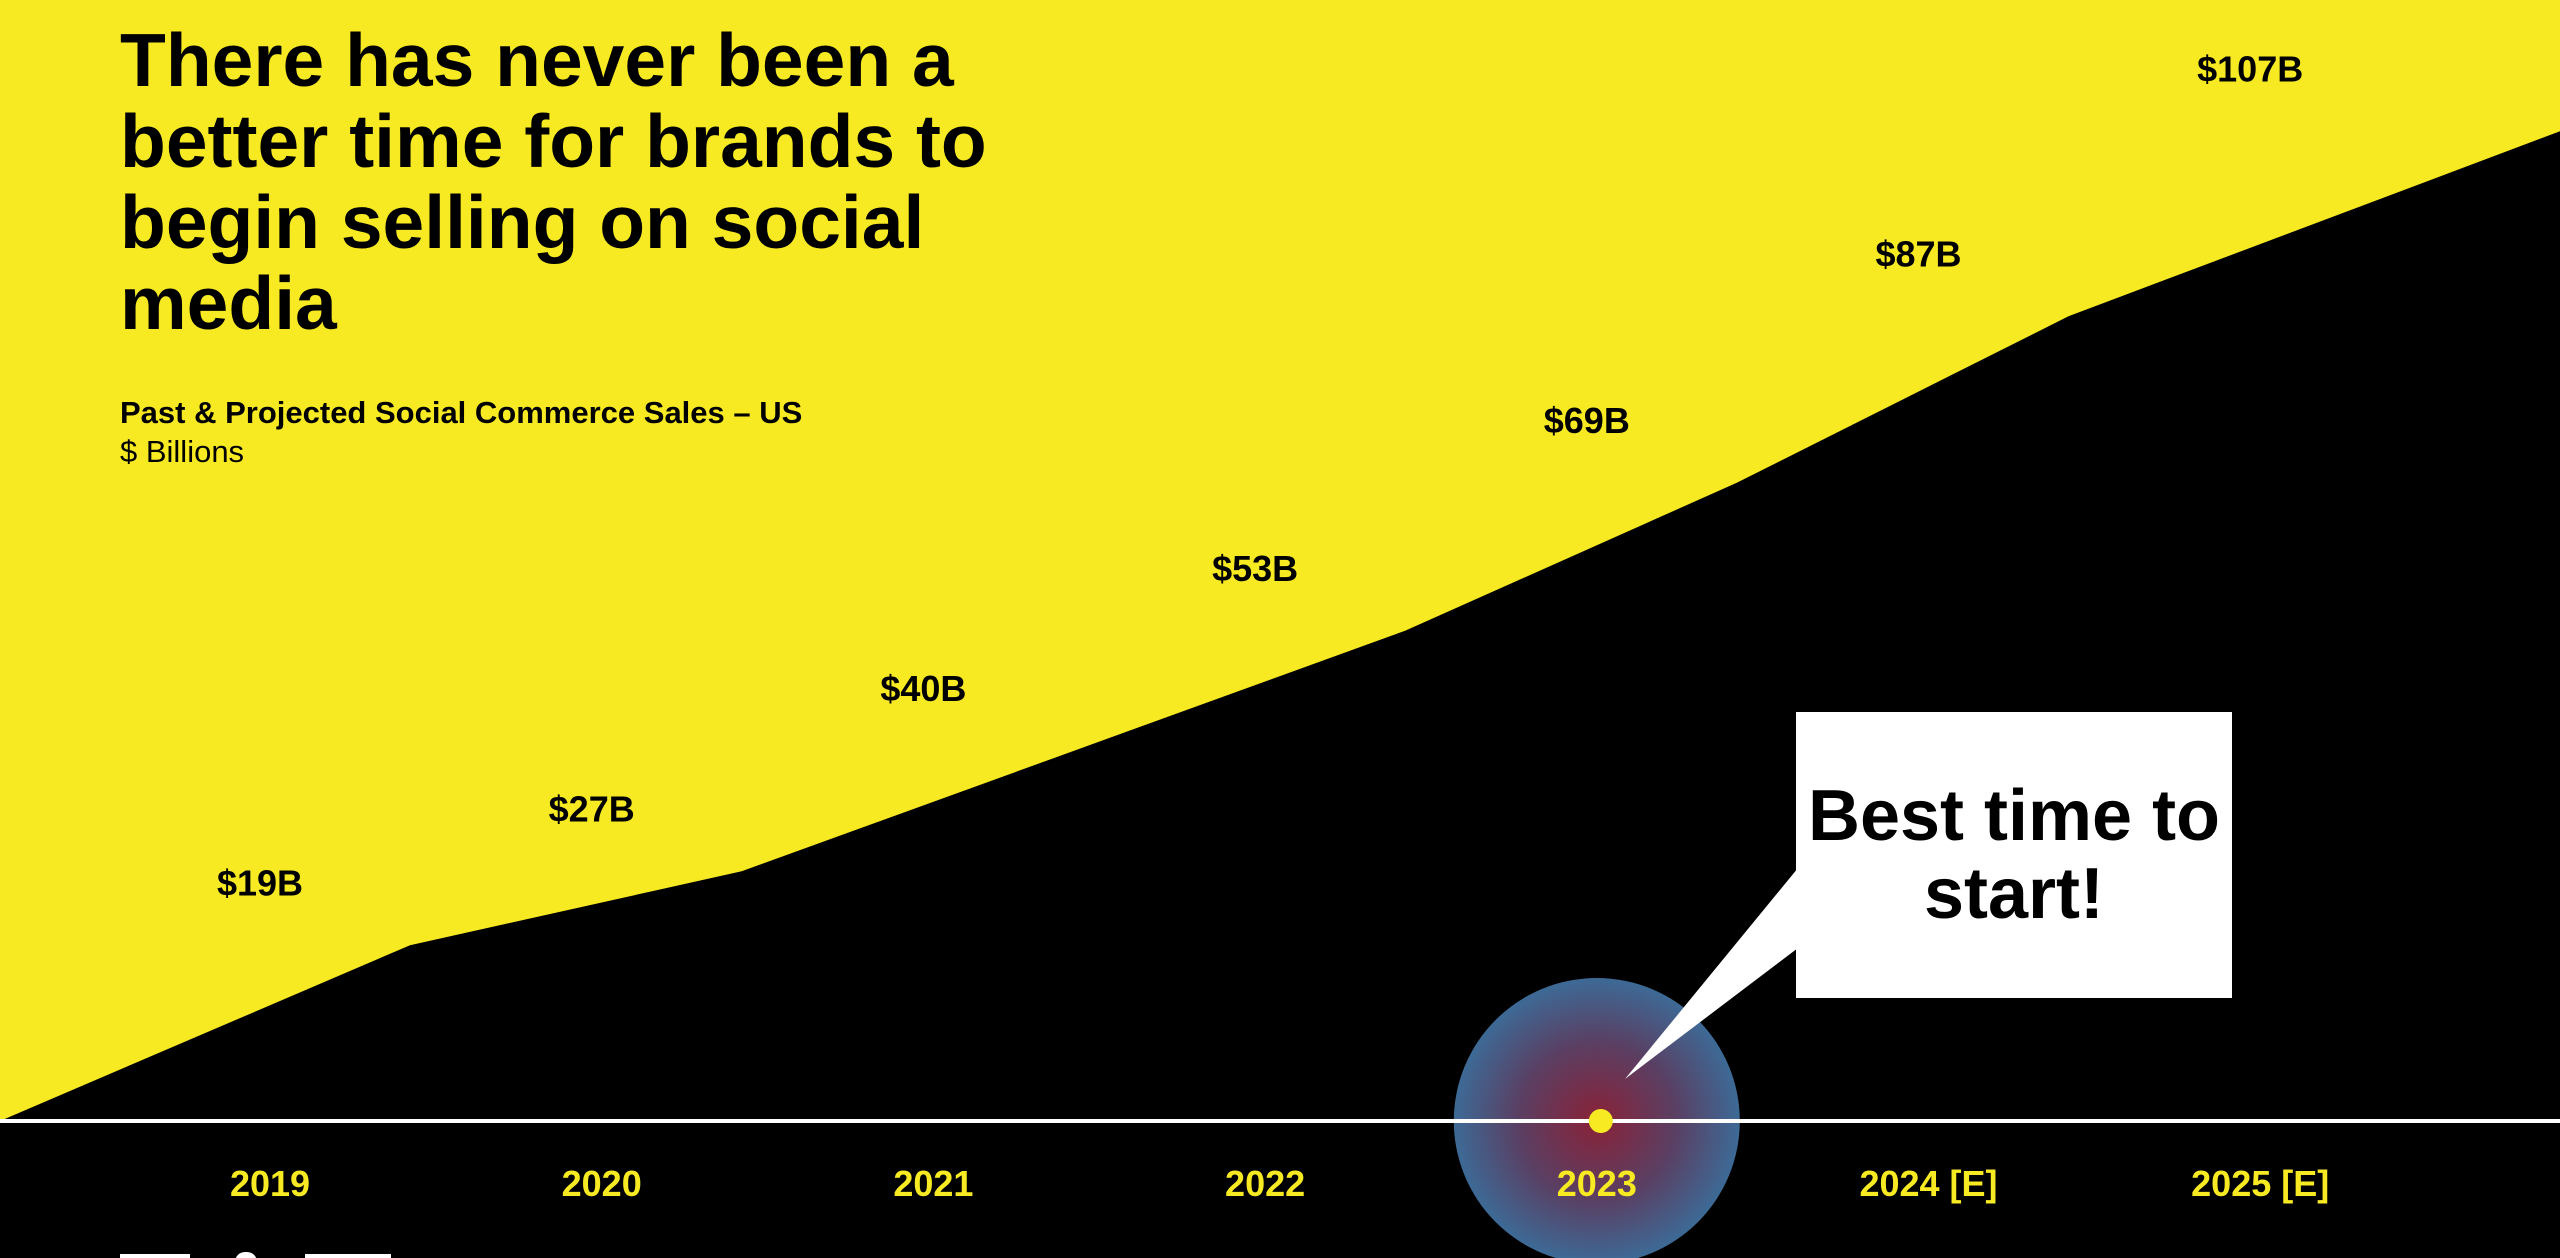 The image size is (2560, 1258). What do you see at coordinates (260, 1254) in the screenshot?
I see `partner-logos` at bounding box center [260, 1254].